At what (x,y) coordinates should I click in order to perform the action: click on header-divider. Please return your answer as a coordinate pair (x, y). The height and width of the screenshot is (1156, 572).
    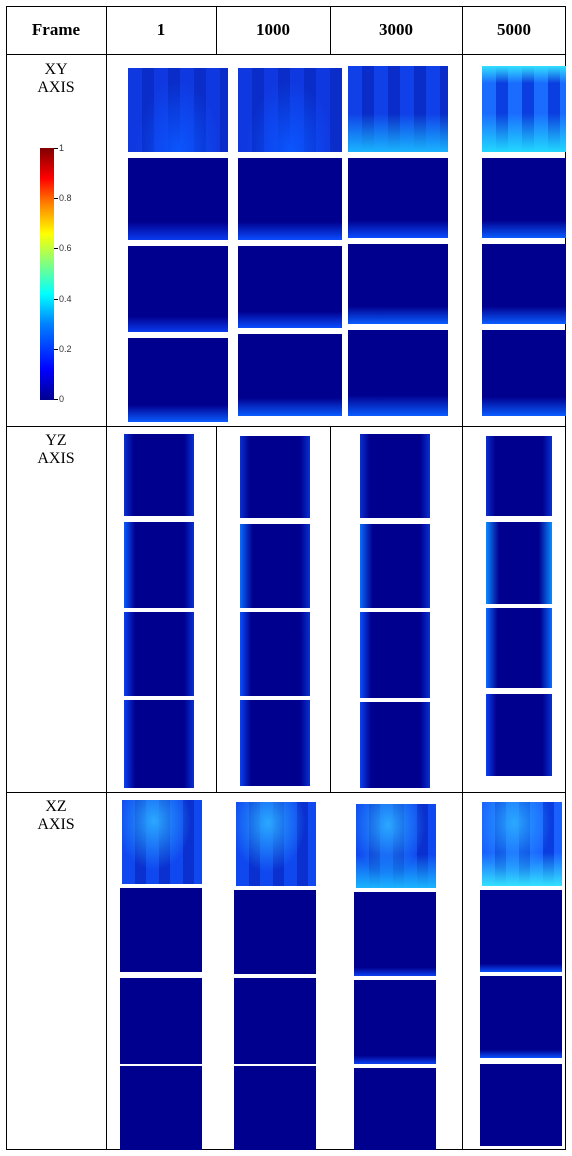
    Looking at the image, I should click on (286, 54).